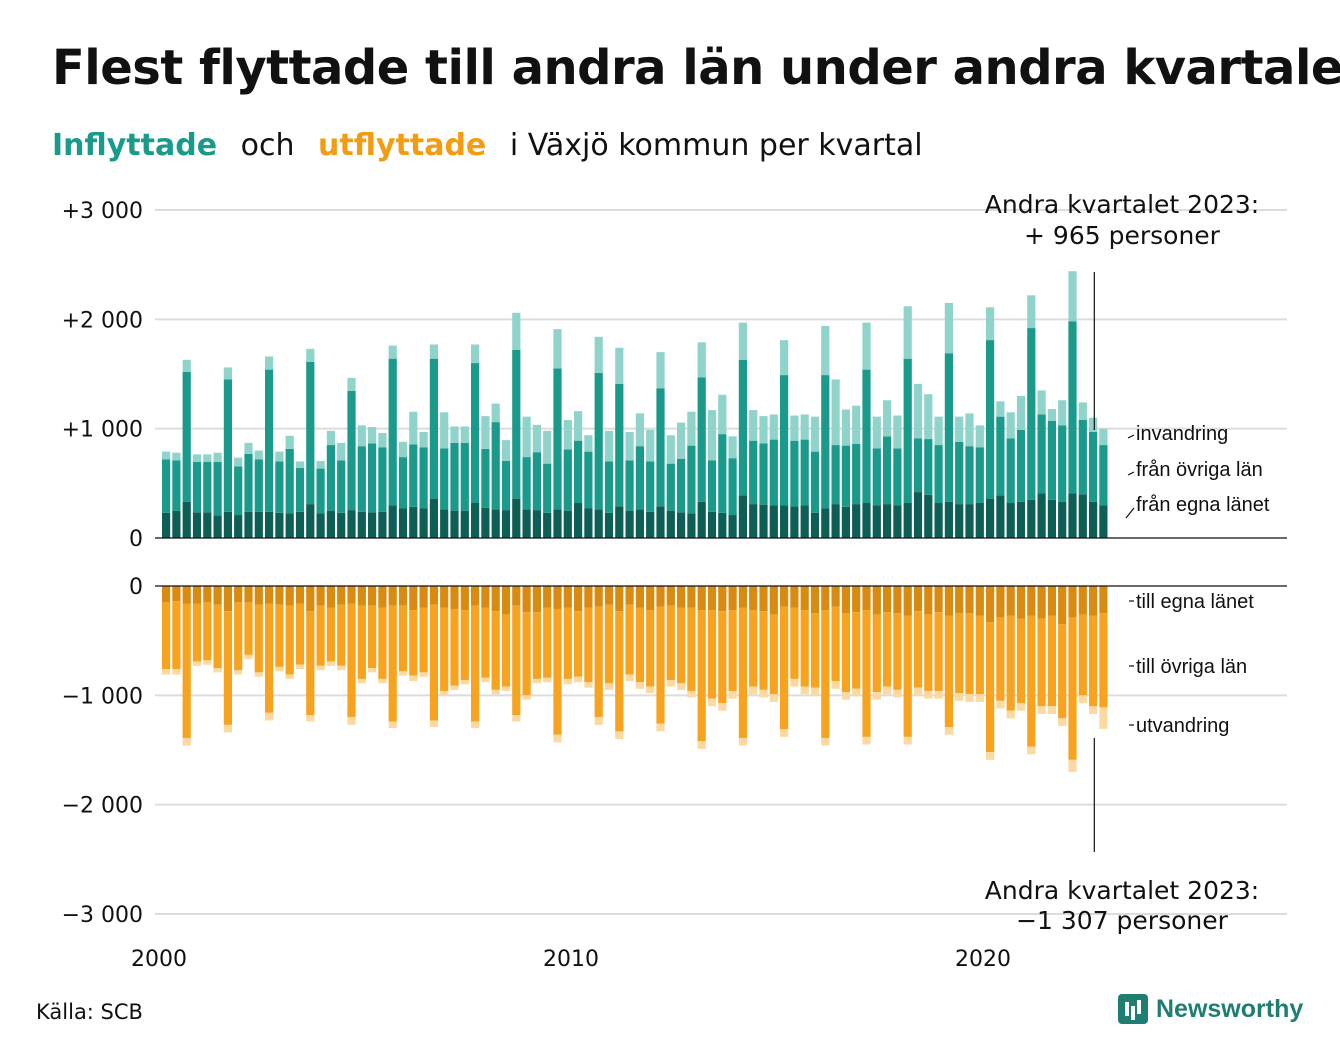 The width and height of the screenshot is (1340, 1060). Describe the element at coordinates (983, 959) in the screenshot. I see `x-tick-label: 2020` at that location.